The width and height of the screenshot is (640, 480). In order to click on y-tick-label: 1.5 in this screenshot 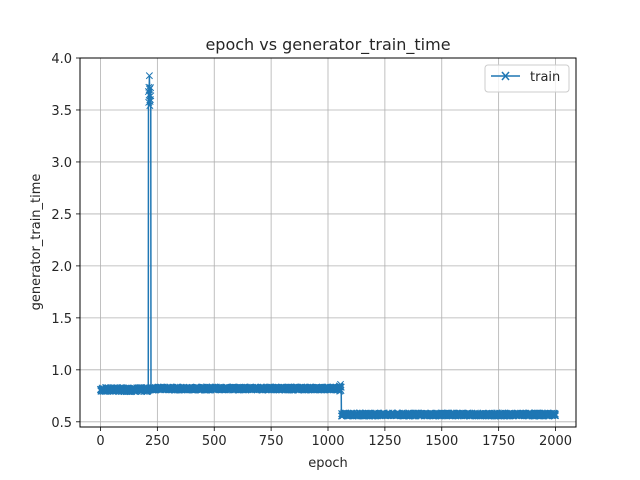, I will do `click(61, 319)`.